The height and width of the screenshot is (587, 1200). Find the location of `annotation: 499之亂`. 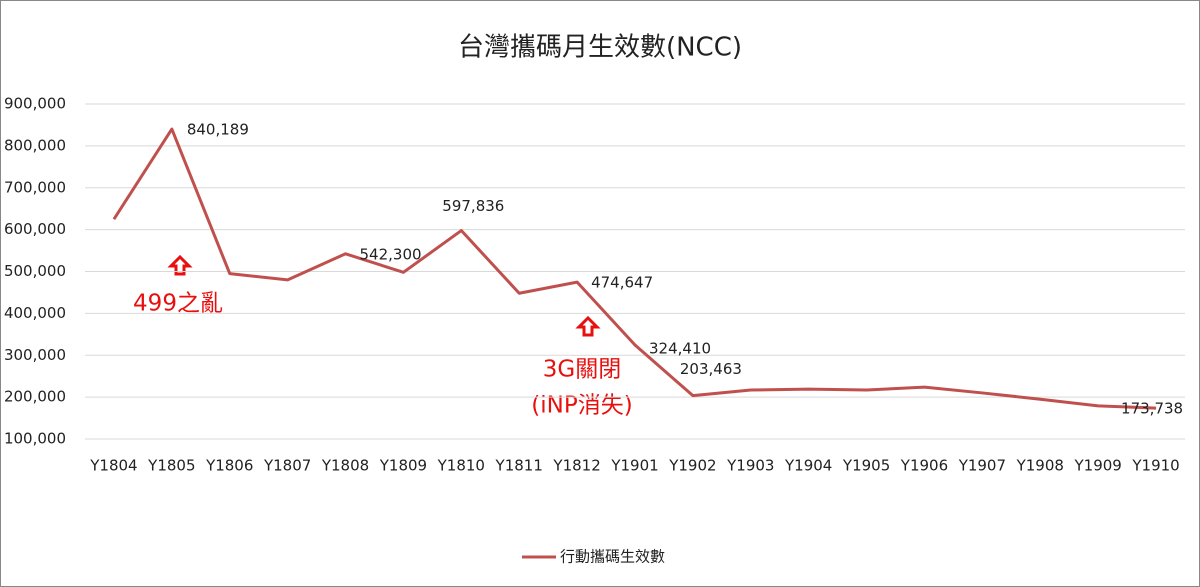

annotation: 499之亂 is located at coordinates (178, 304).